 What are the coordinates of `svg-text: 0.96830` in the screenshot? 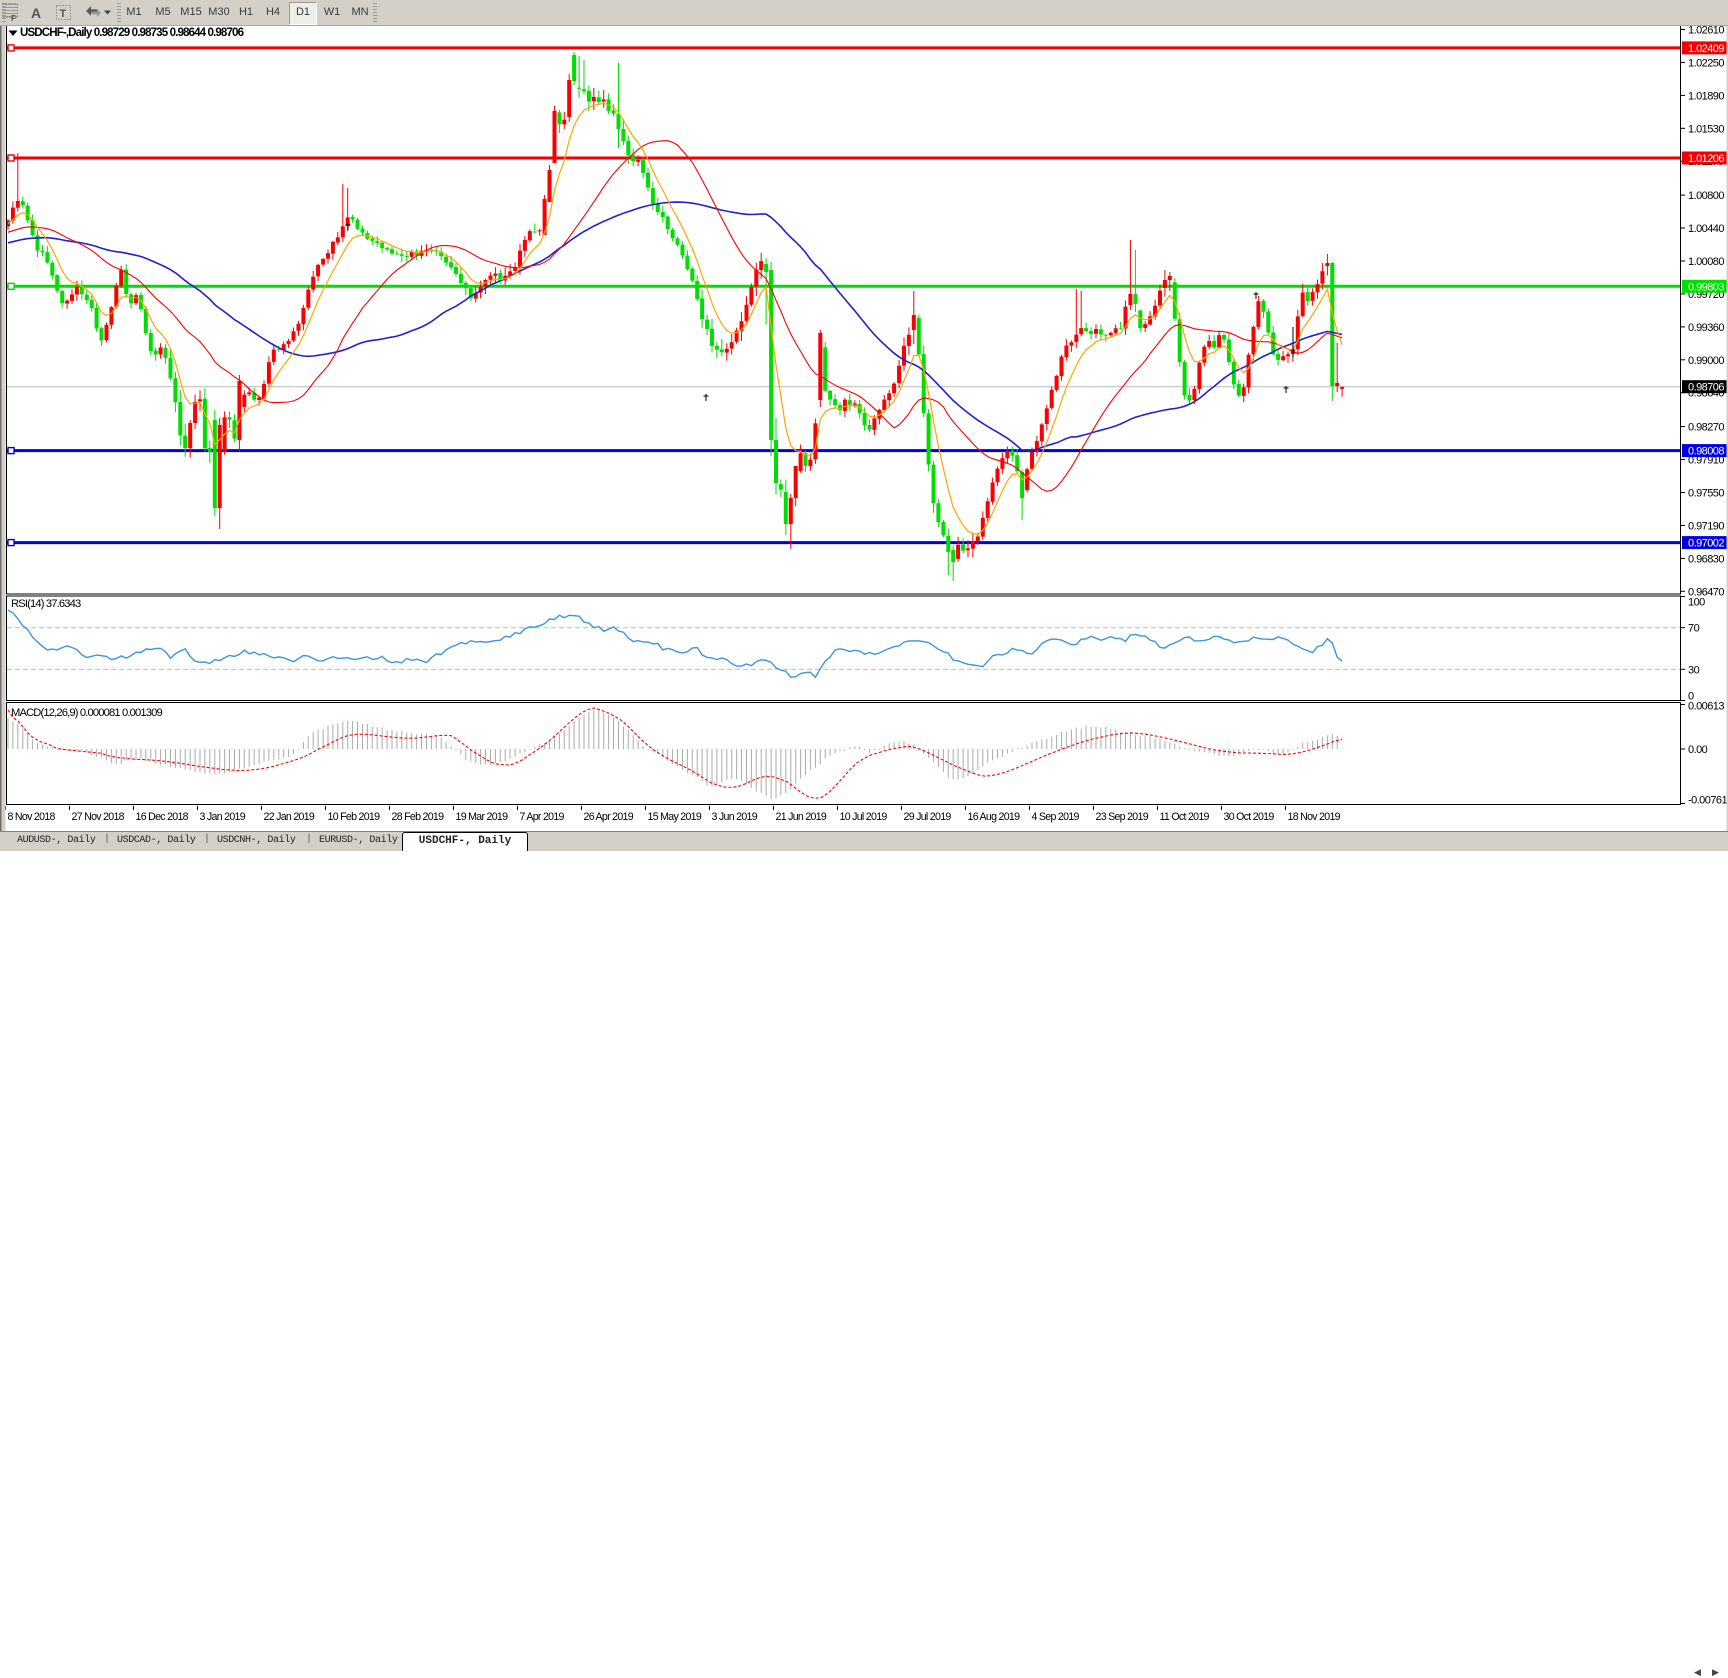 It's located at (1706, 559).